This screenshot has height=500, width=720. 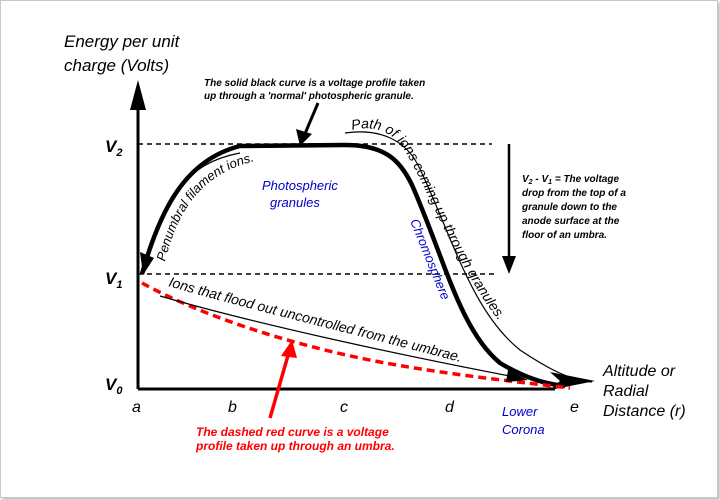 What do you see at coordinates (570, 180) in the screenshot?
I see `drop-note-line1: V2 - V1 = The voltage` at bounding box center [570, 180].